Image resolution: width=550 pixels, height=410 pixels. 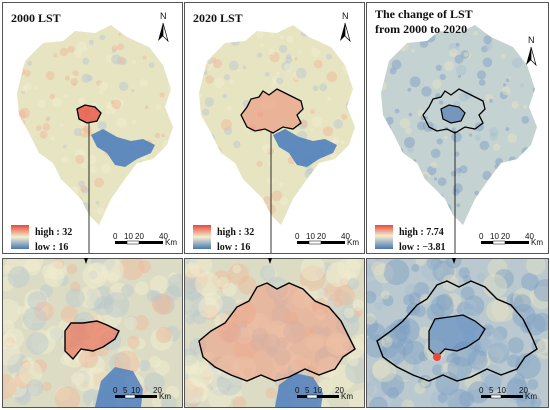 What do you see at coordinates (89, 114) in the screenshot?
I see `urban-boundary-2000` at bounding box center [89, 114].